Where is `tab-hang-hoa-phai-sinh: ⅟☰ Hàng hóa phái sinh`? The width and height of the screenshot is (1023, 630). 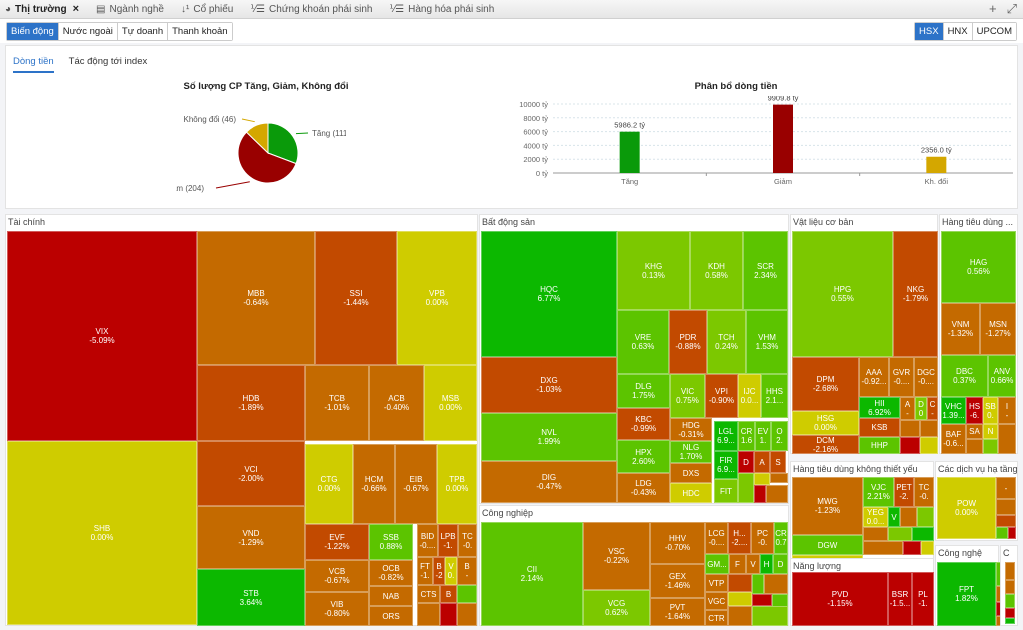 tab-hang-hoa-phai-sinh: ⅟☰ Hàng hóa phái sinh is located at coordinates (445, 9).